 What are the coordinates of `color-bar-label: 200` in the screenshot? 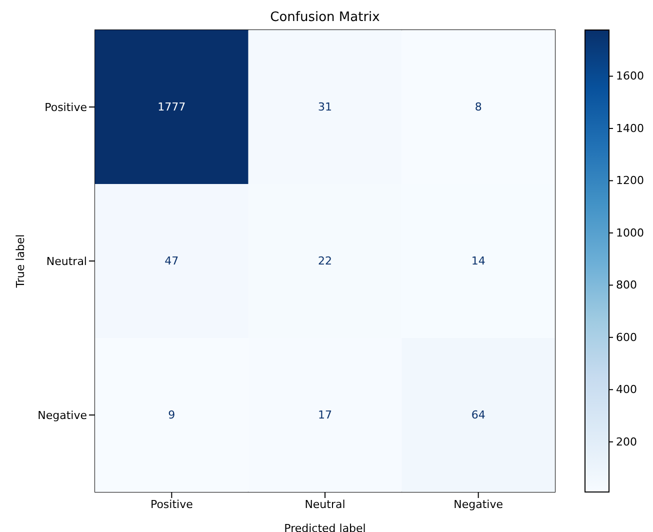 It's located at (626, 441).